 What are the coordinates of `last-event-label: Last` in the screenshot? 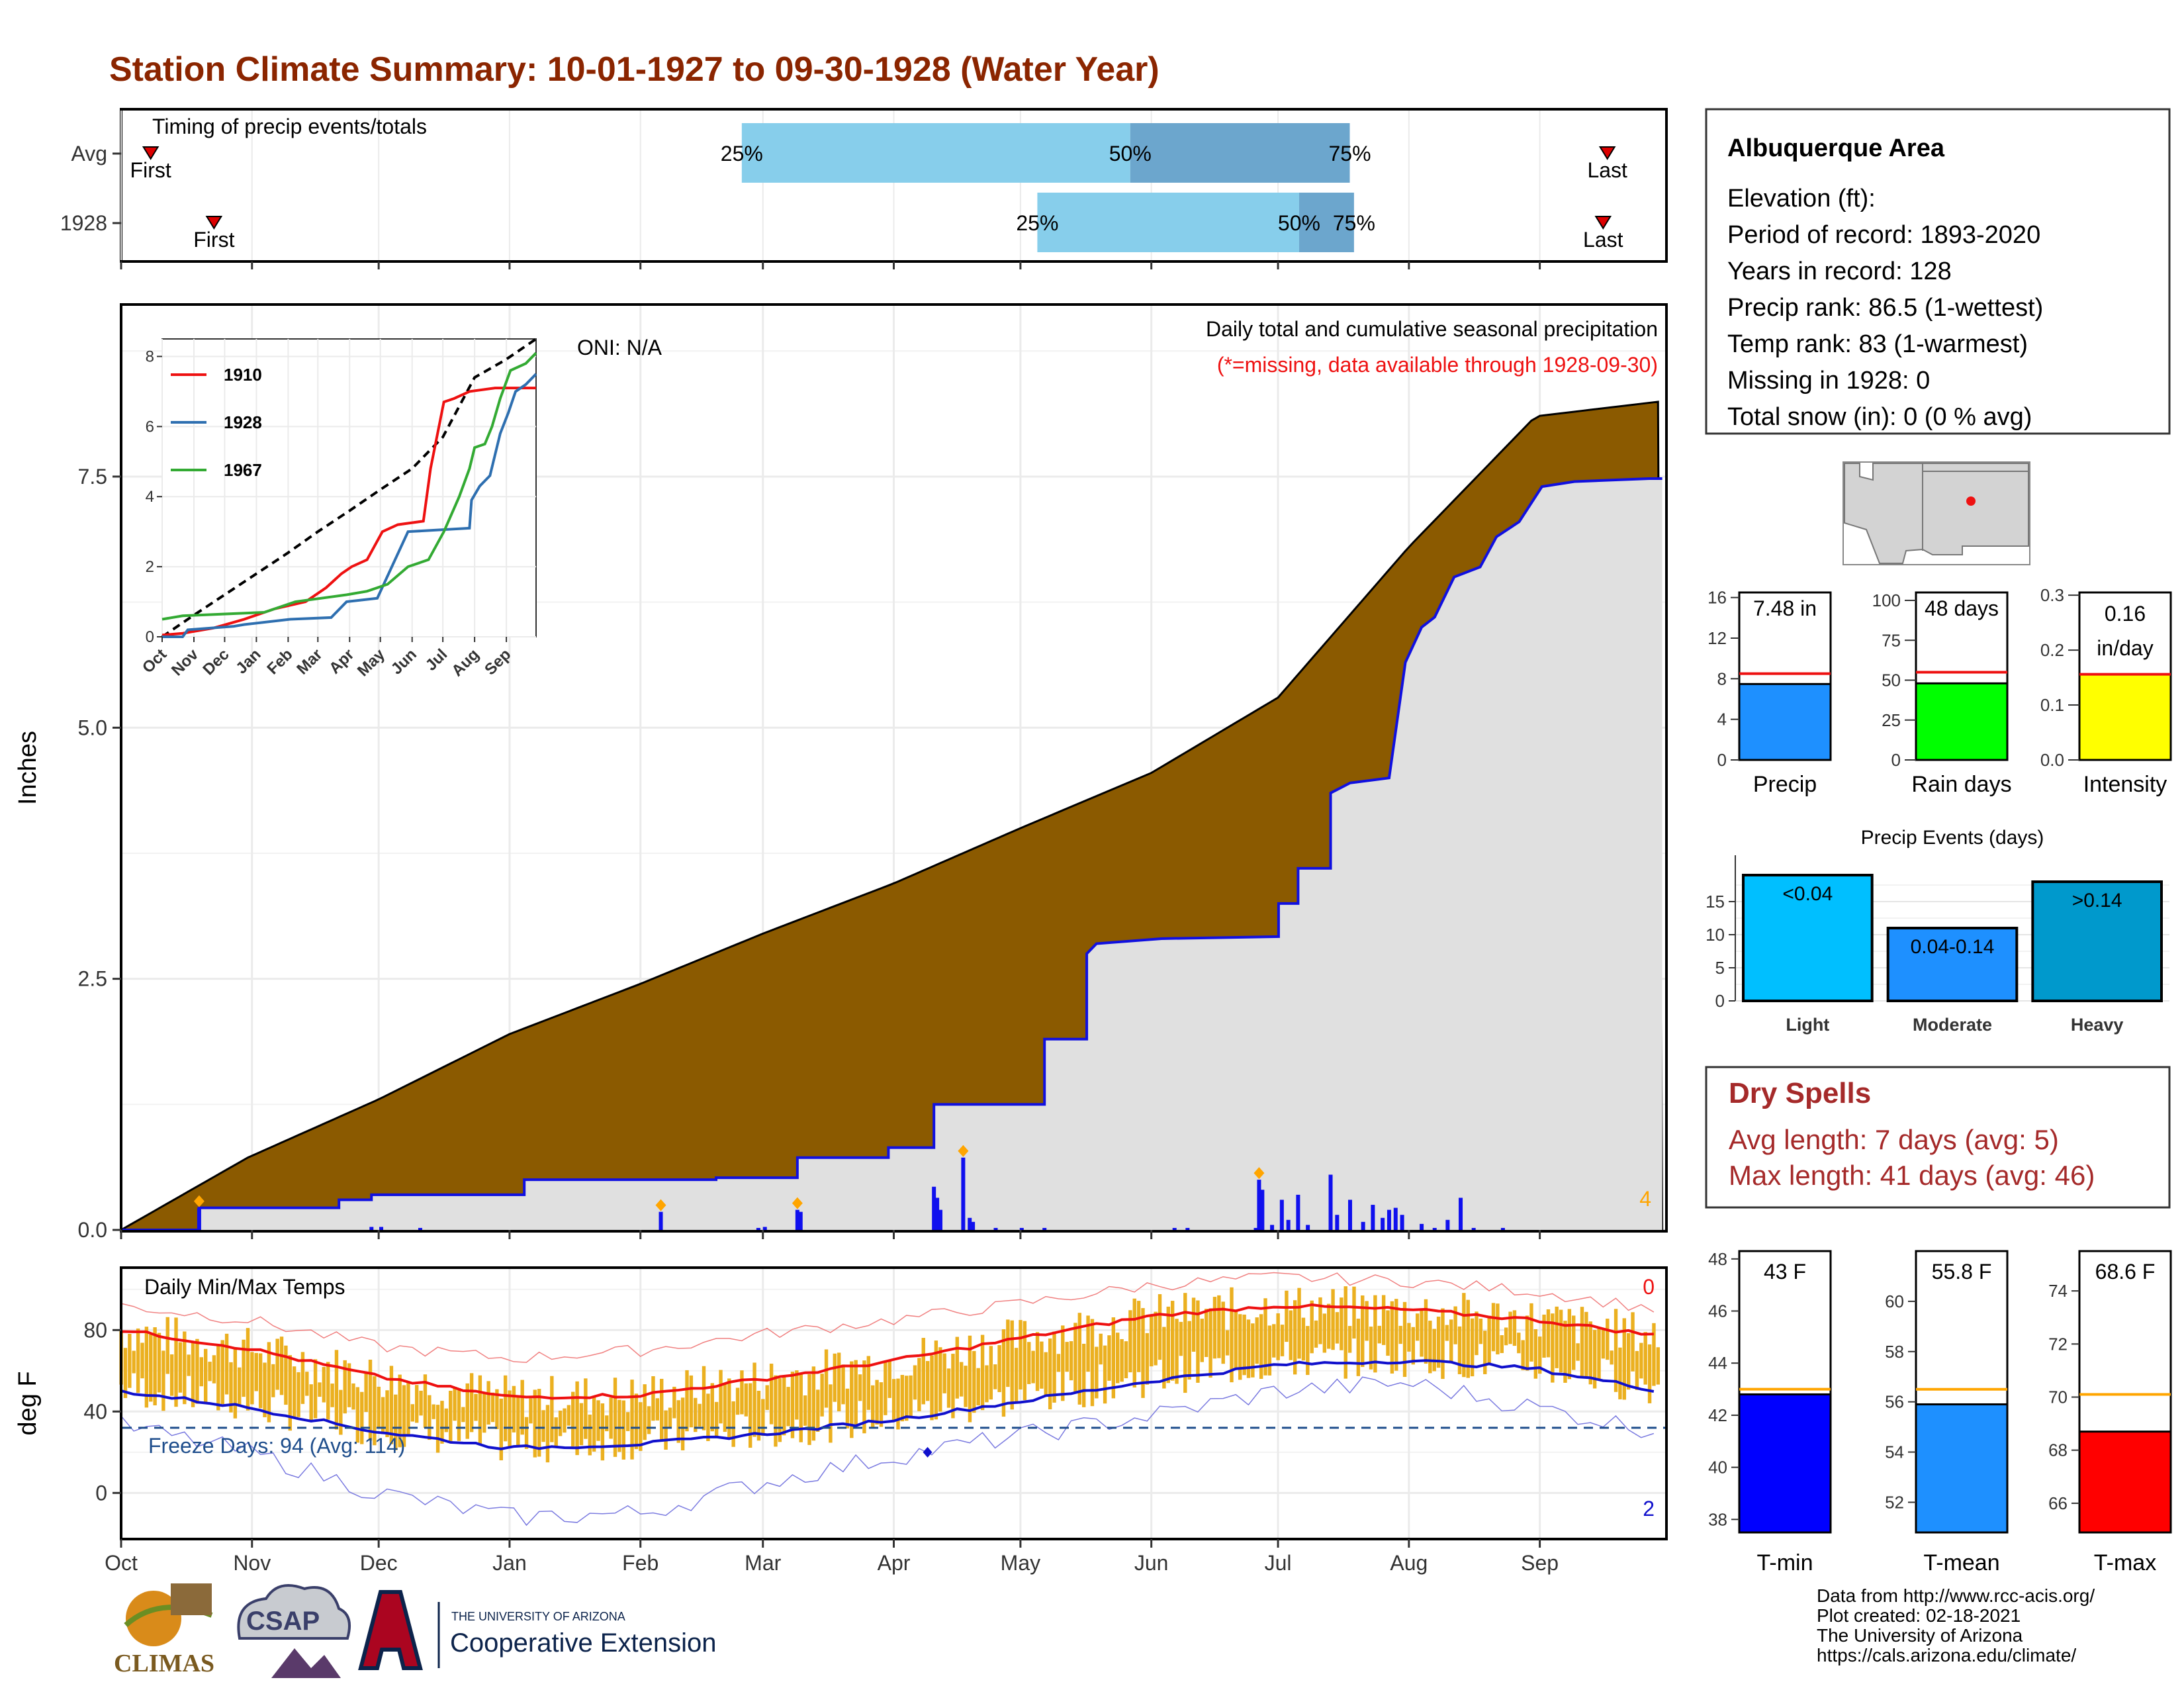 It's located at (1603, 240).